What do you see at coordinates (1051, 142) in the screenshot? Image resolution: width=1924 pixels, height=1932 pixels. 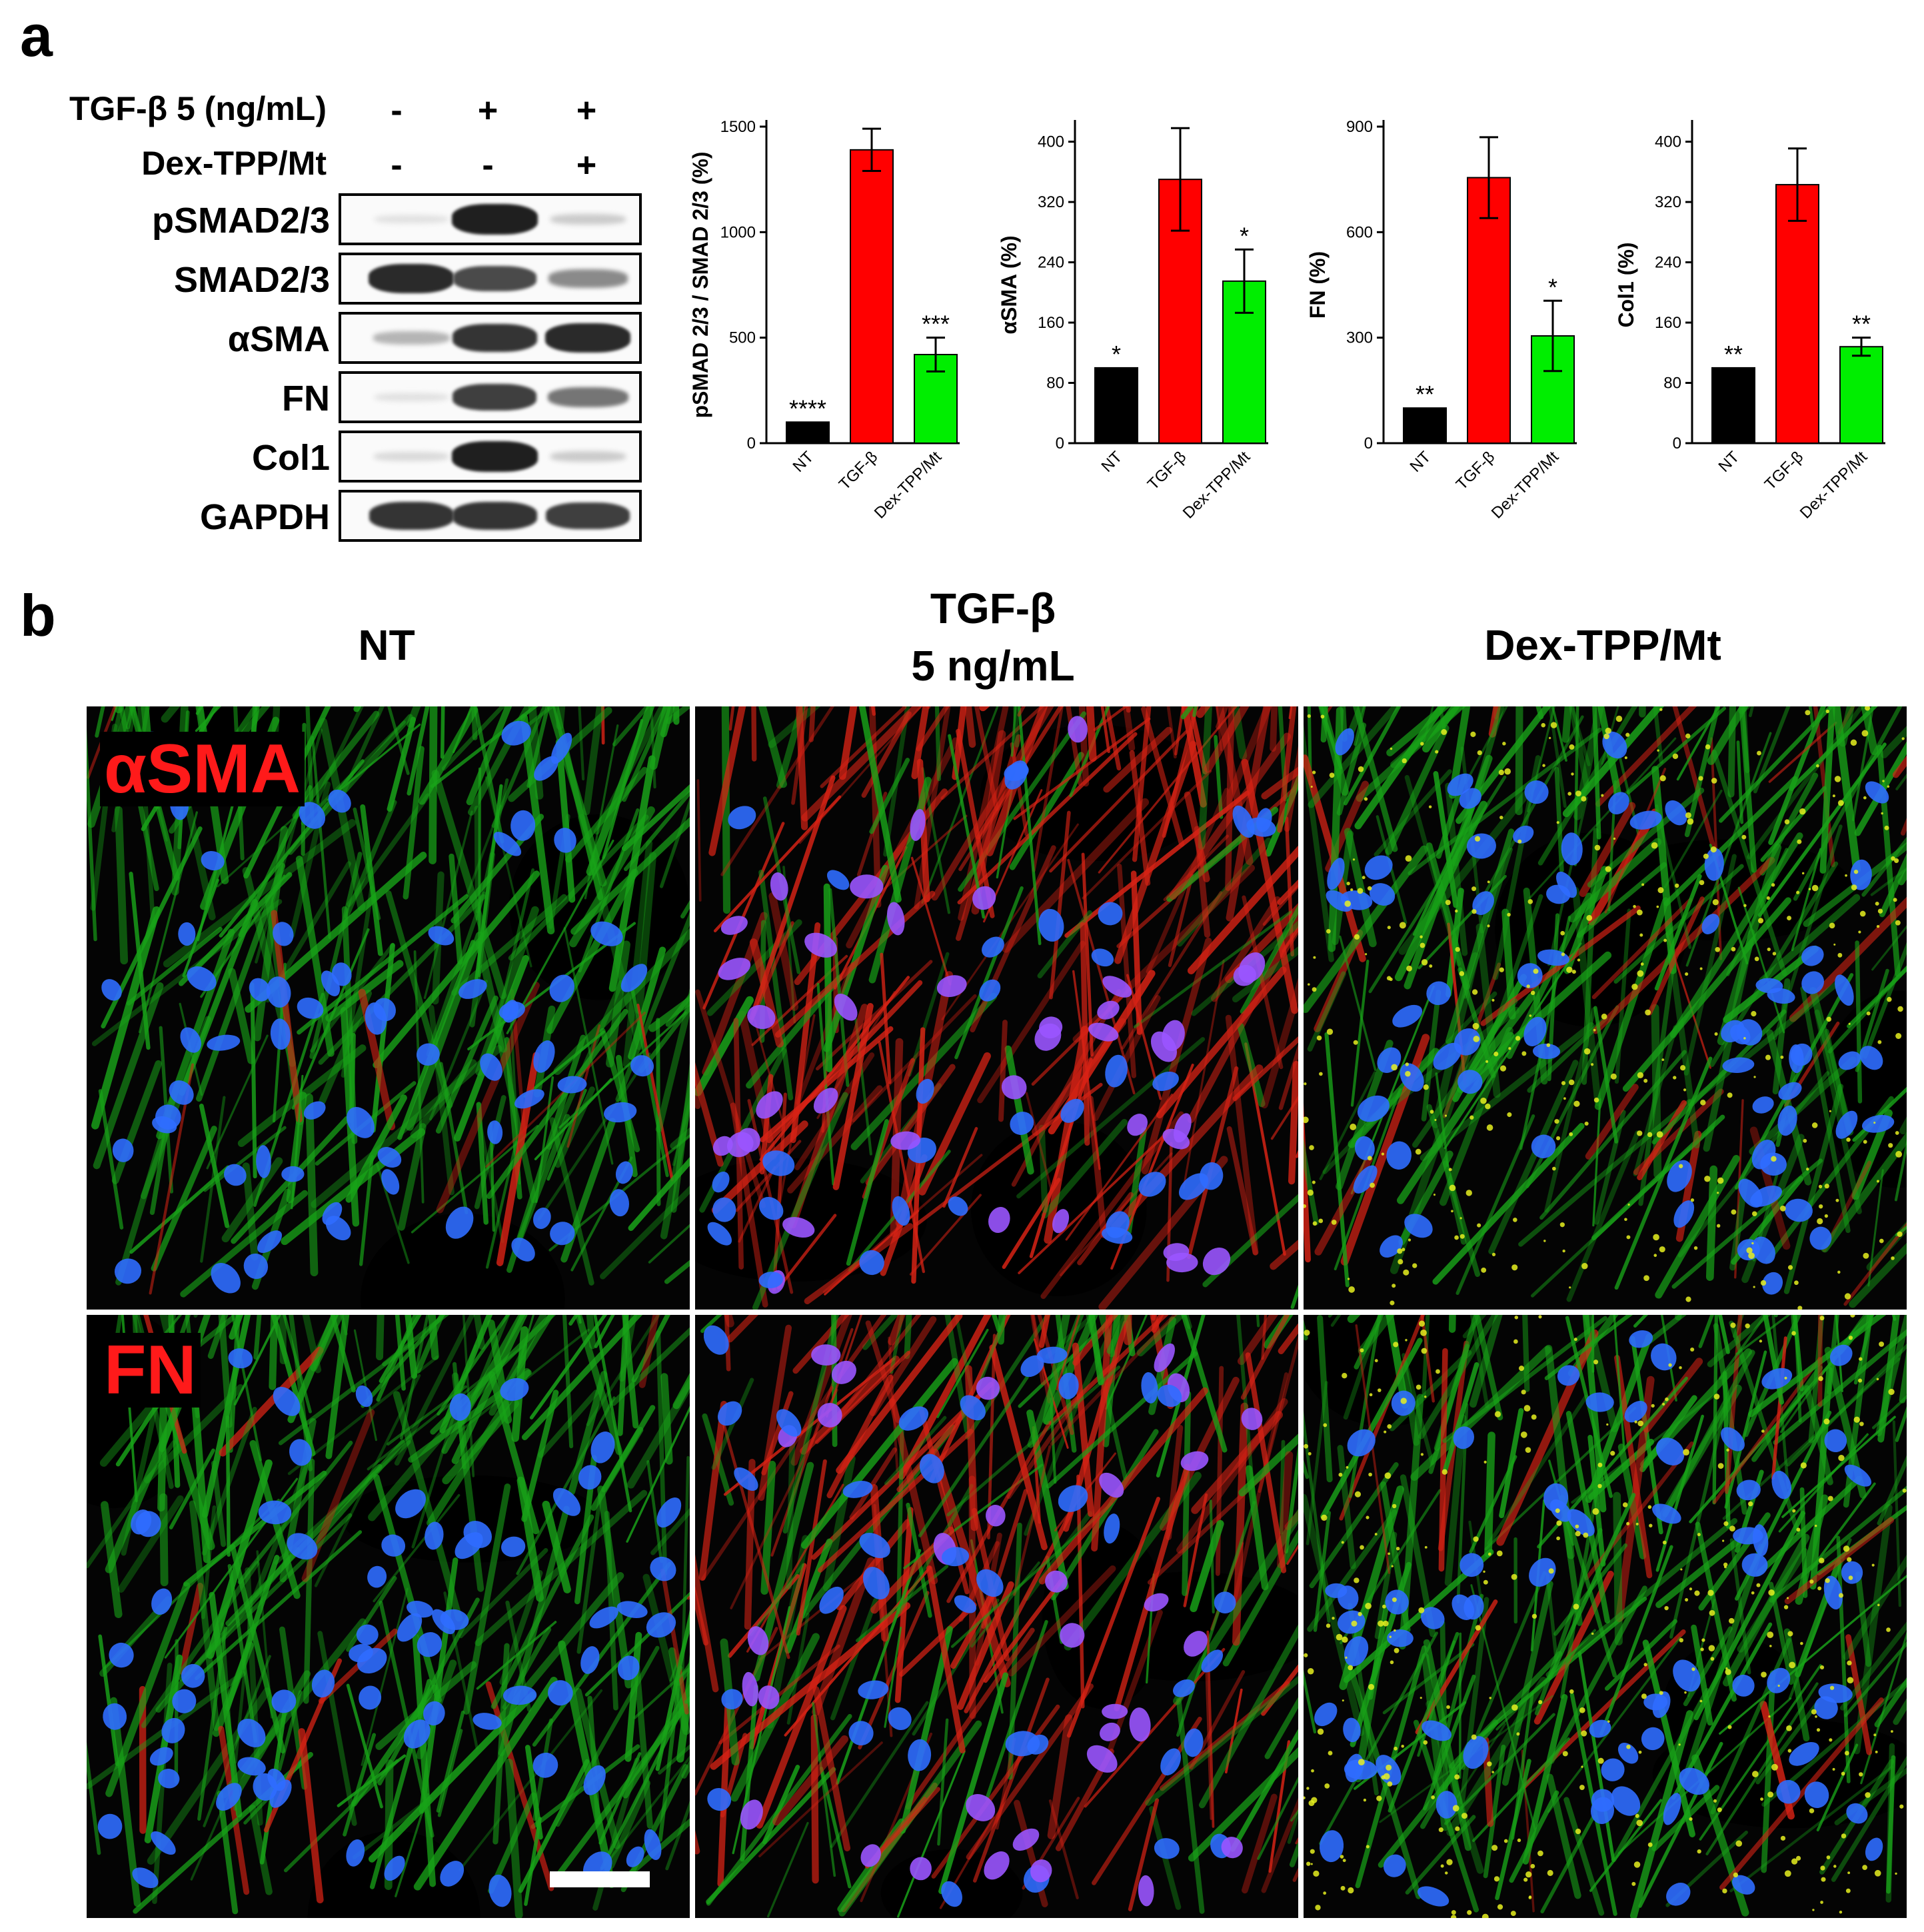 I see `y-tick-label: 400` at bounding box center [1051, 142].